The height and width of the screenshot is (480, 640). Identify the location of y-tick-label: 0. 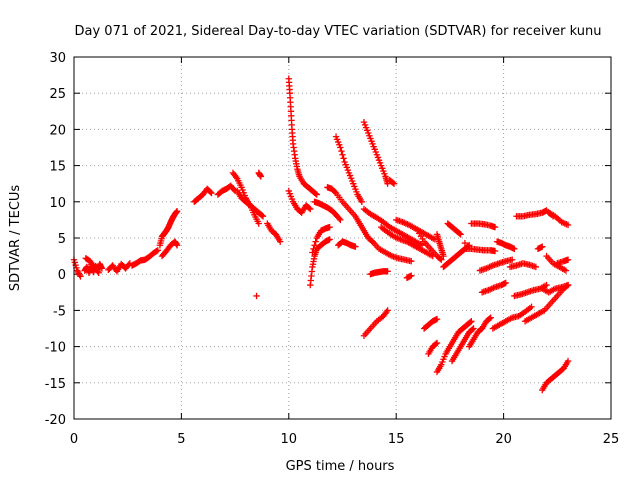
(62, 275).